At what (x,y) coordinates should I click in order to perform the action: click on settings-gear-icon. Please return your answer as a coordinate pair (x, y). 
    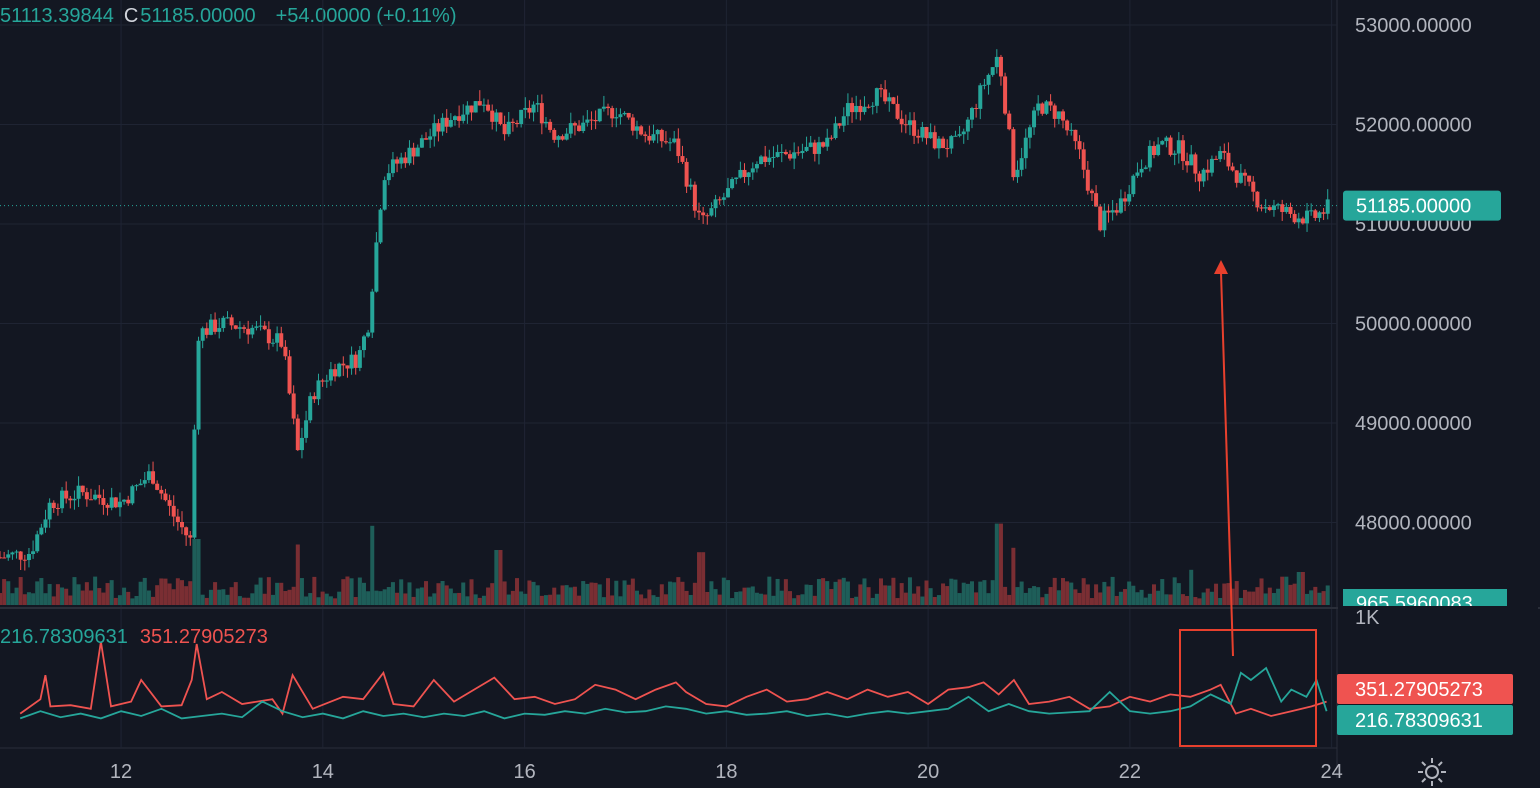
    Looking at the image, I should click on (1432, 772).